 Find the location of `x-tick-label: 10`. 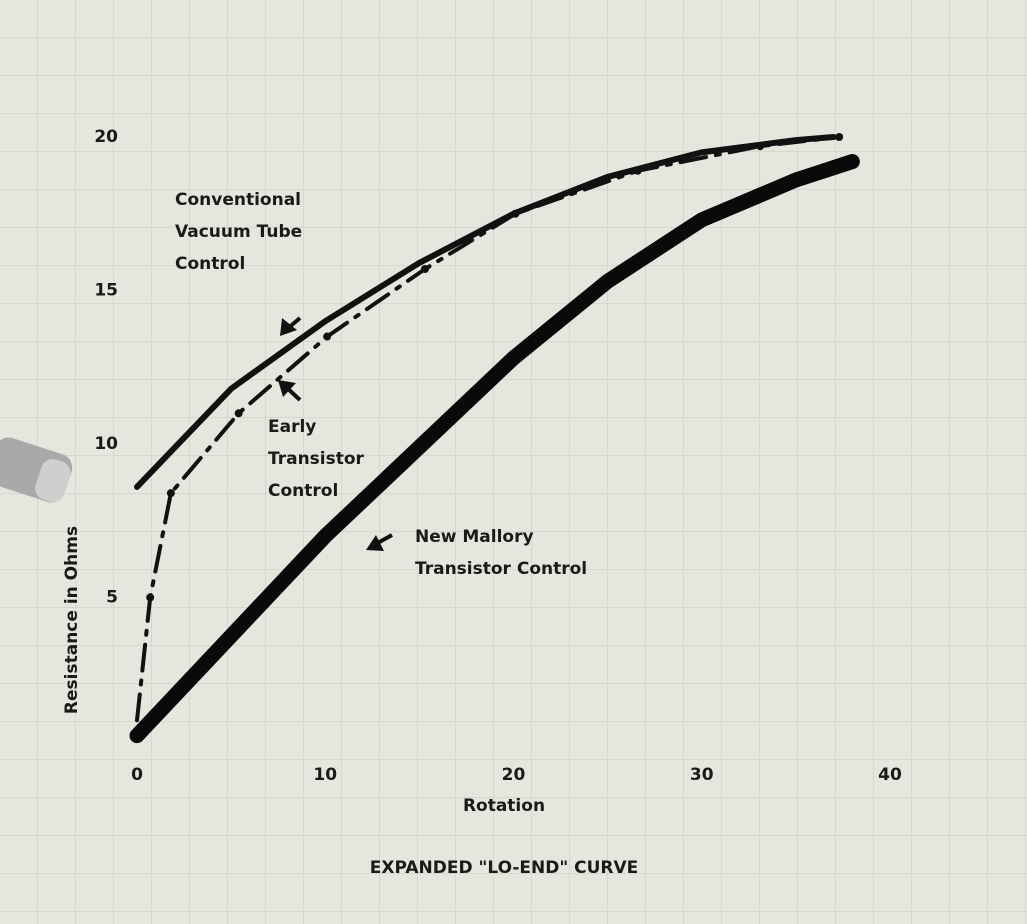

x-tick-label: 10 is located at coordinates (325, 775).